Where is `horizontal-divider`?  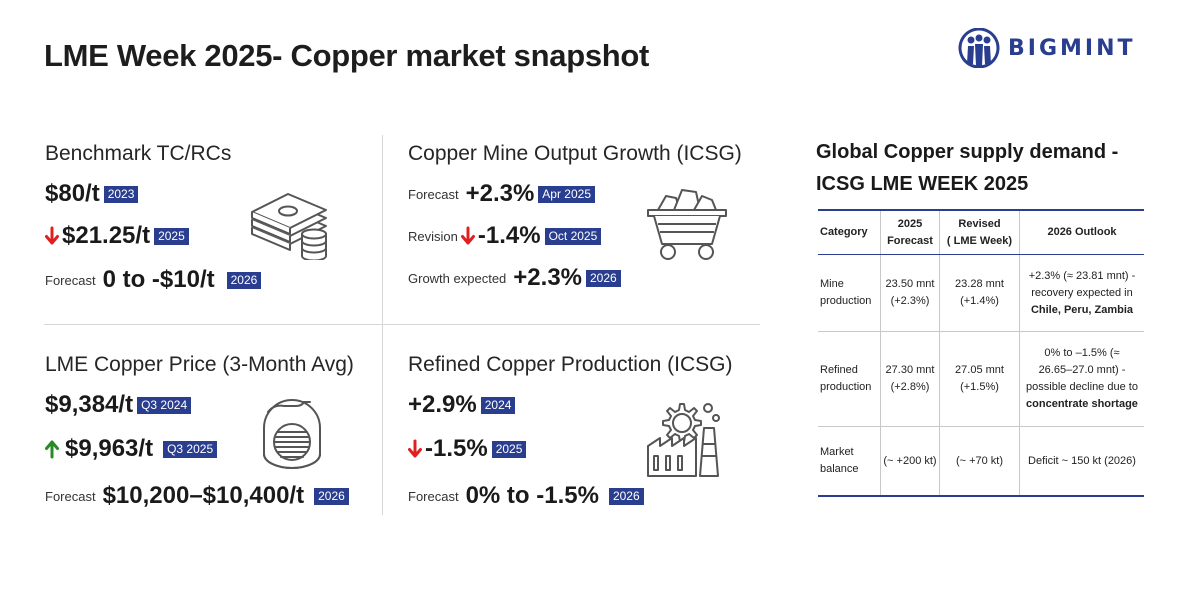
horizontal-divider is located at coordinates (402, 324).